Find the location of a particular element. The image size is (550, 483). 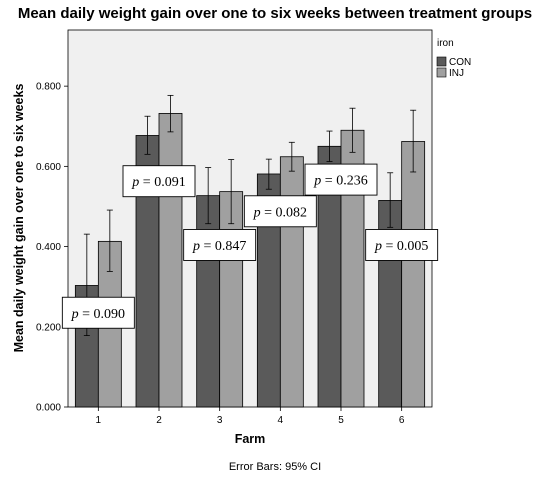

p-value-label: p = 0.090 is located at coordinates (98, 314).